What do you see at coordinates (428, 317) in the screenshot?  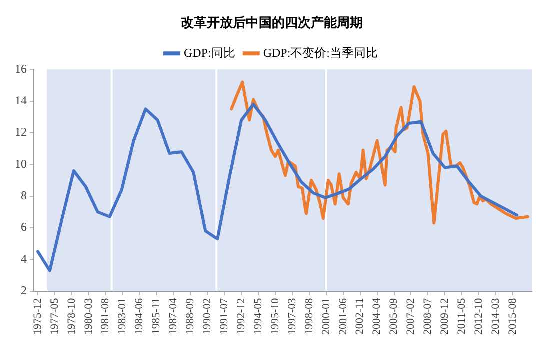 I see `x-tick-label: 2008-07` at bounding box center [428, 317].